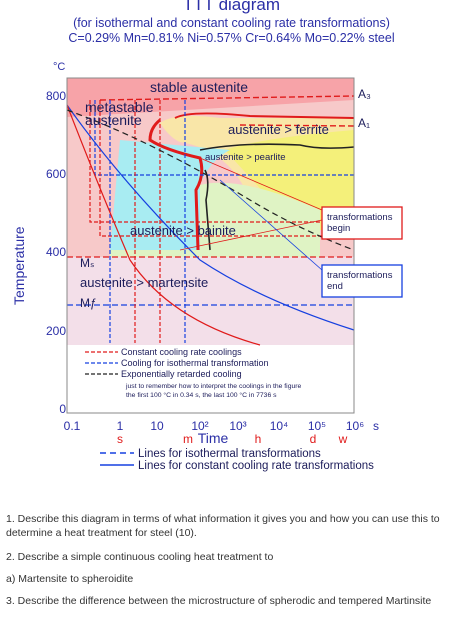 Image resolution: width=463 pixels, height=619 pixels. What do you see at coordinates (313, 439) in the screenshot?
I see `x-marker-d: d` at bounding box center [313, 439].